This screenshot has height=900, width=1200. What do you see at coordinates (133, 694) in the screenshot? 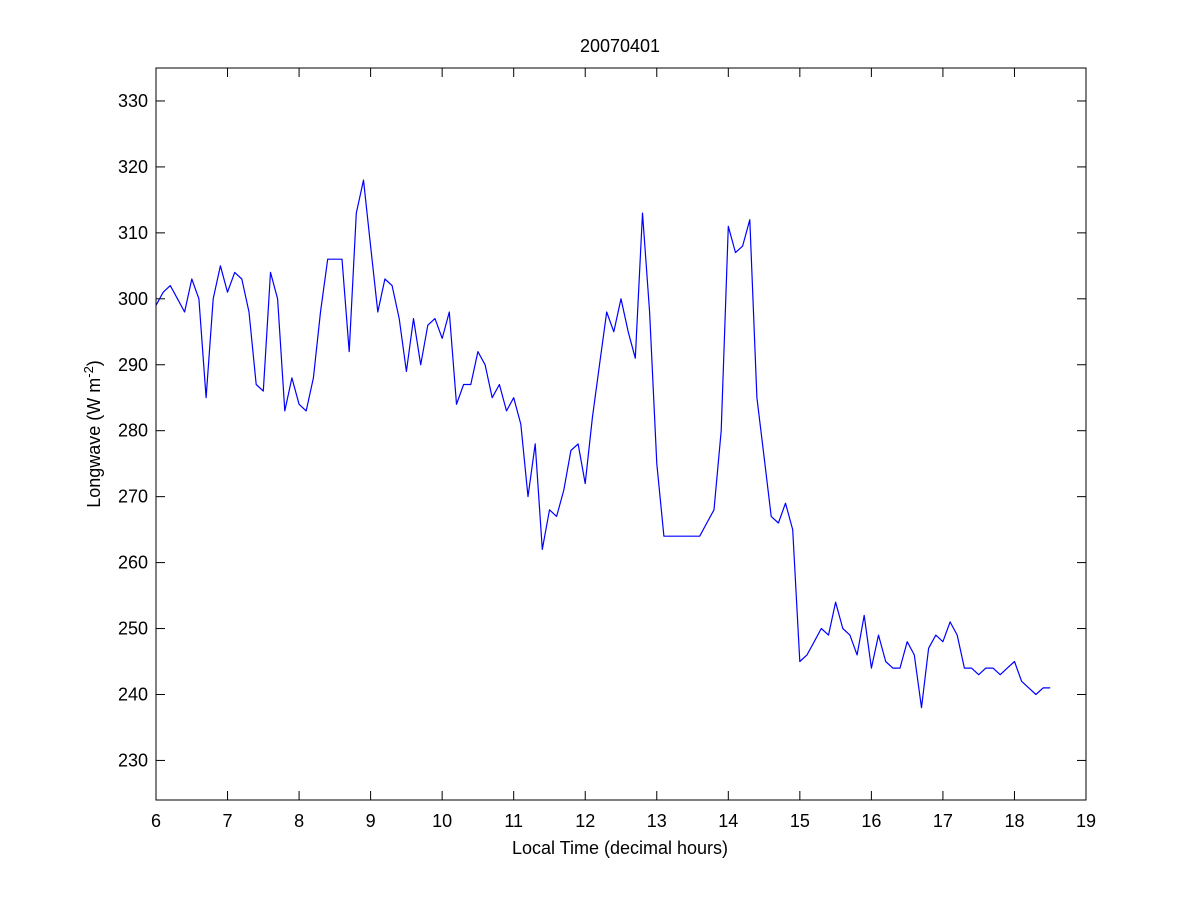
I see `y-tick-label: 240` at bounding box center [133, 694].